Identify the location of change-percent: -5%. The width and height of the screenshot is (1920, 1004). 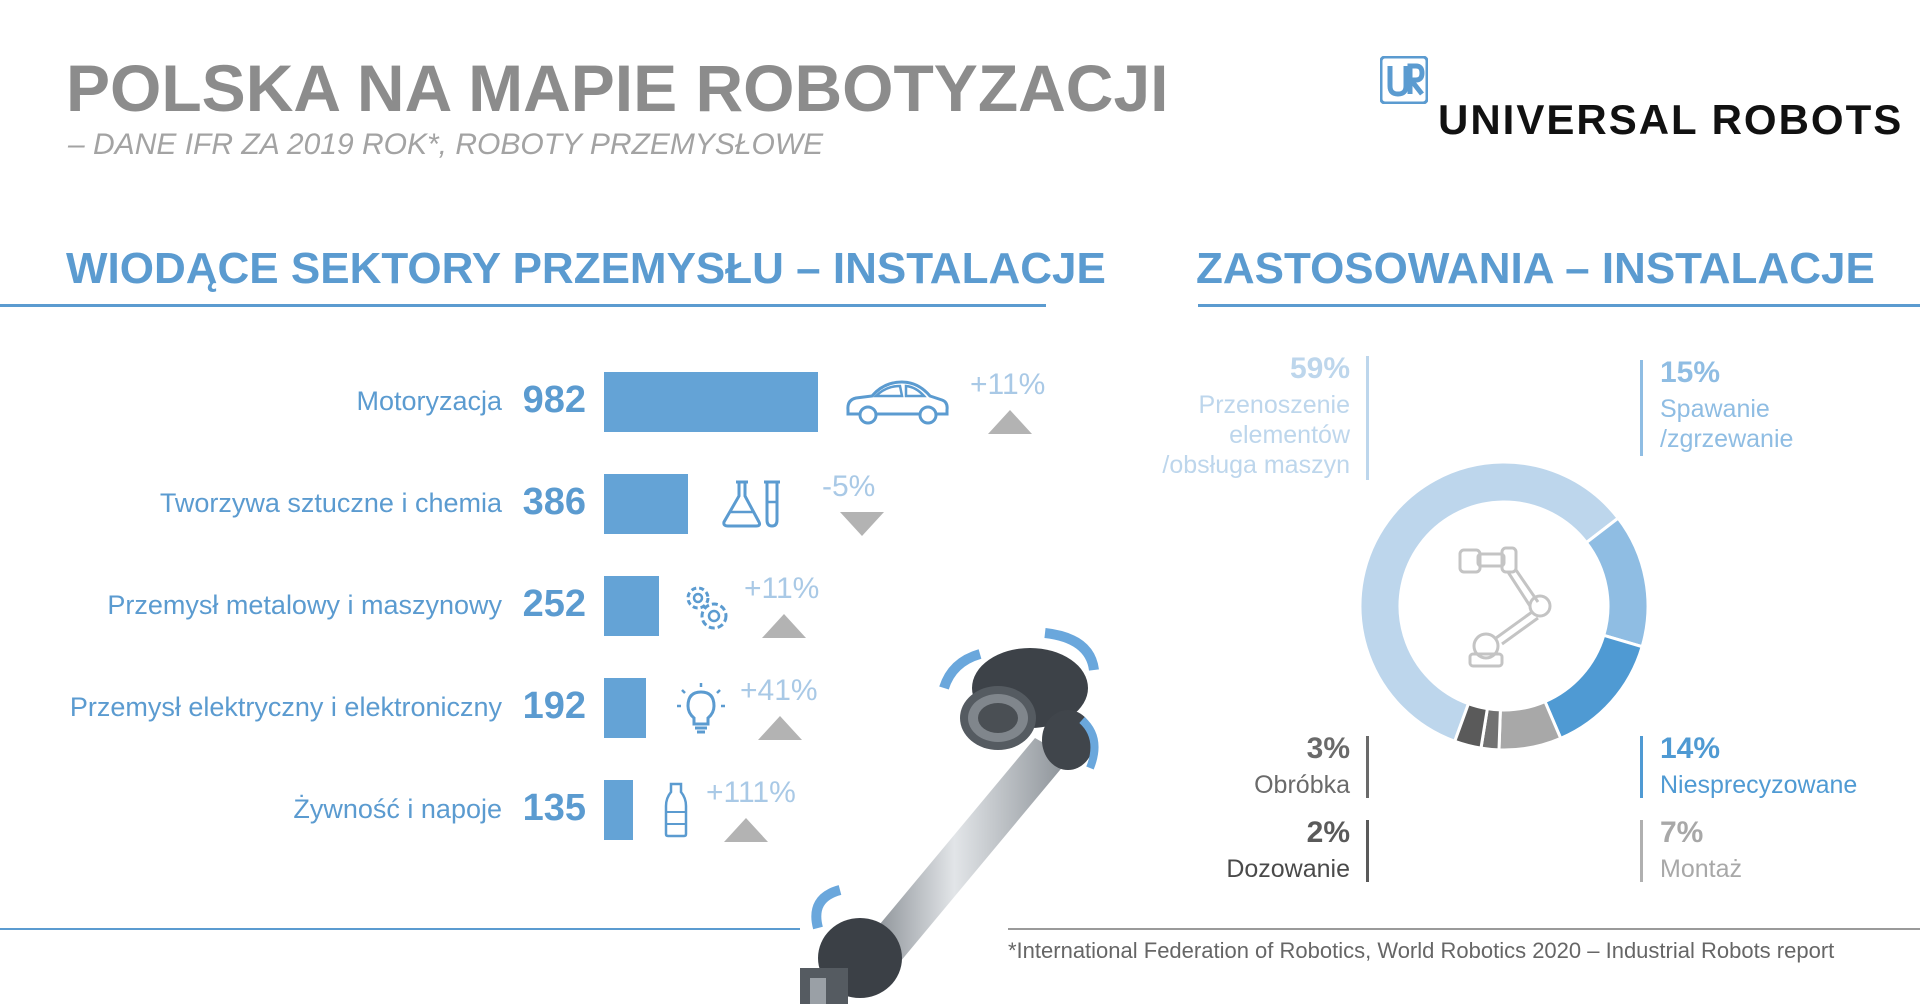
(849, 486).